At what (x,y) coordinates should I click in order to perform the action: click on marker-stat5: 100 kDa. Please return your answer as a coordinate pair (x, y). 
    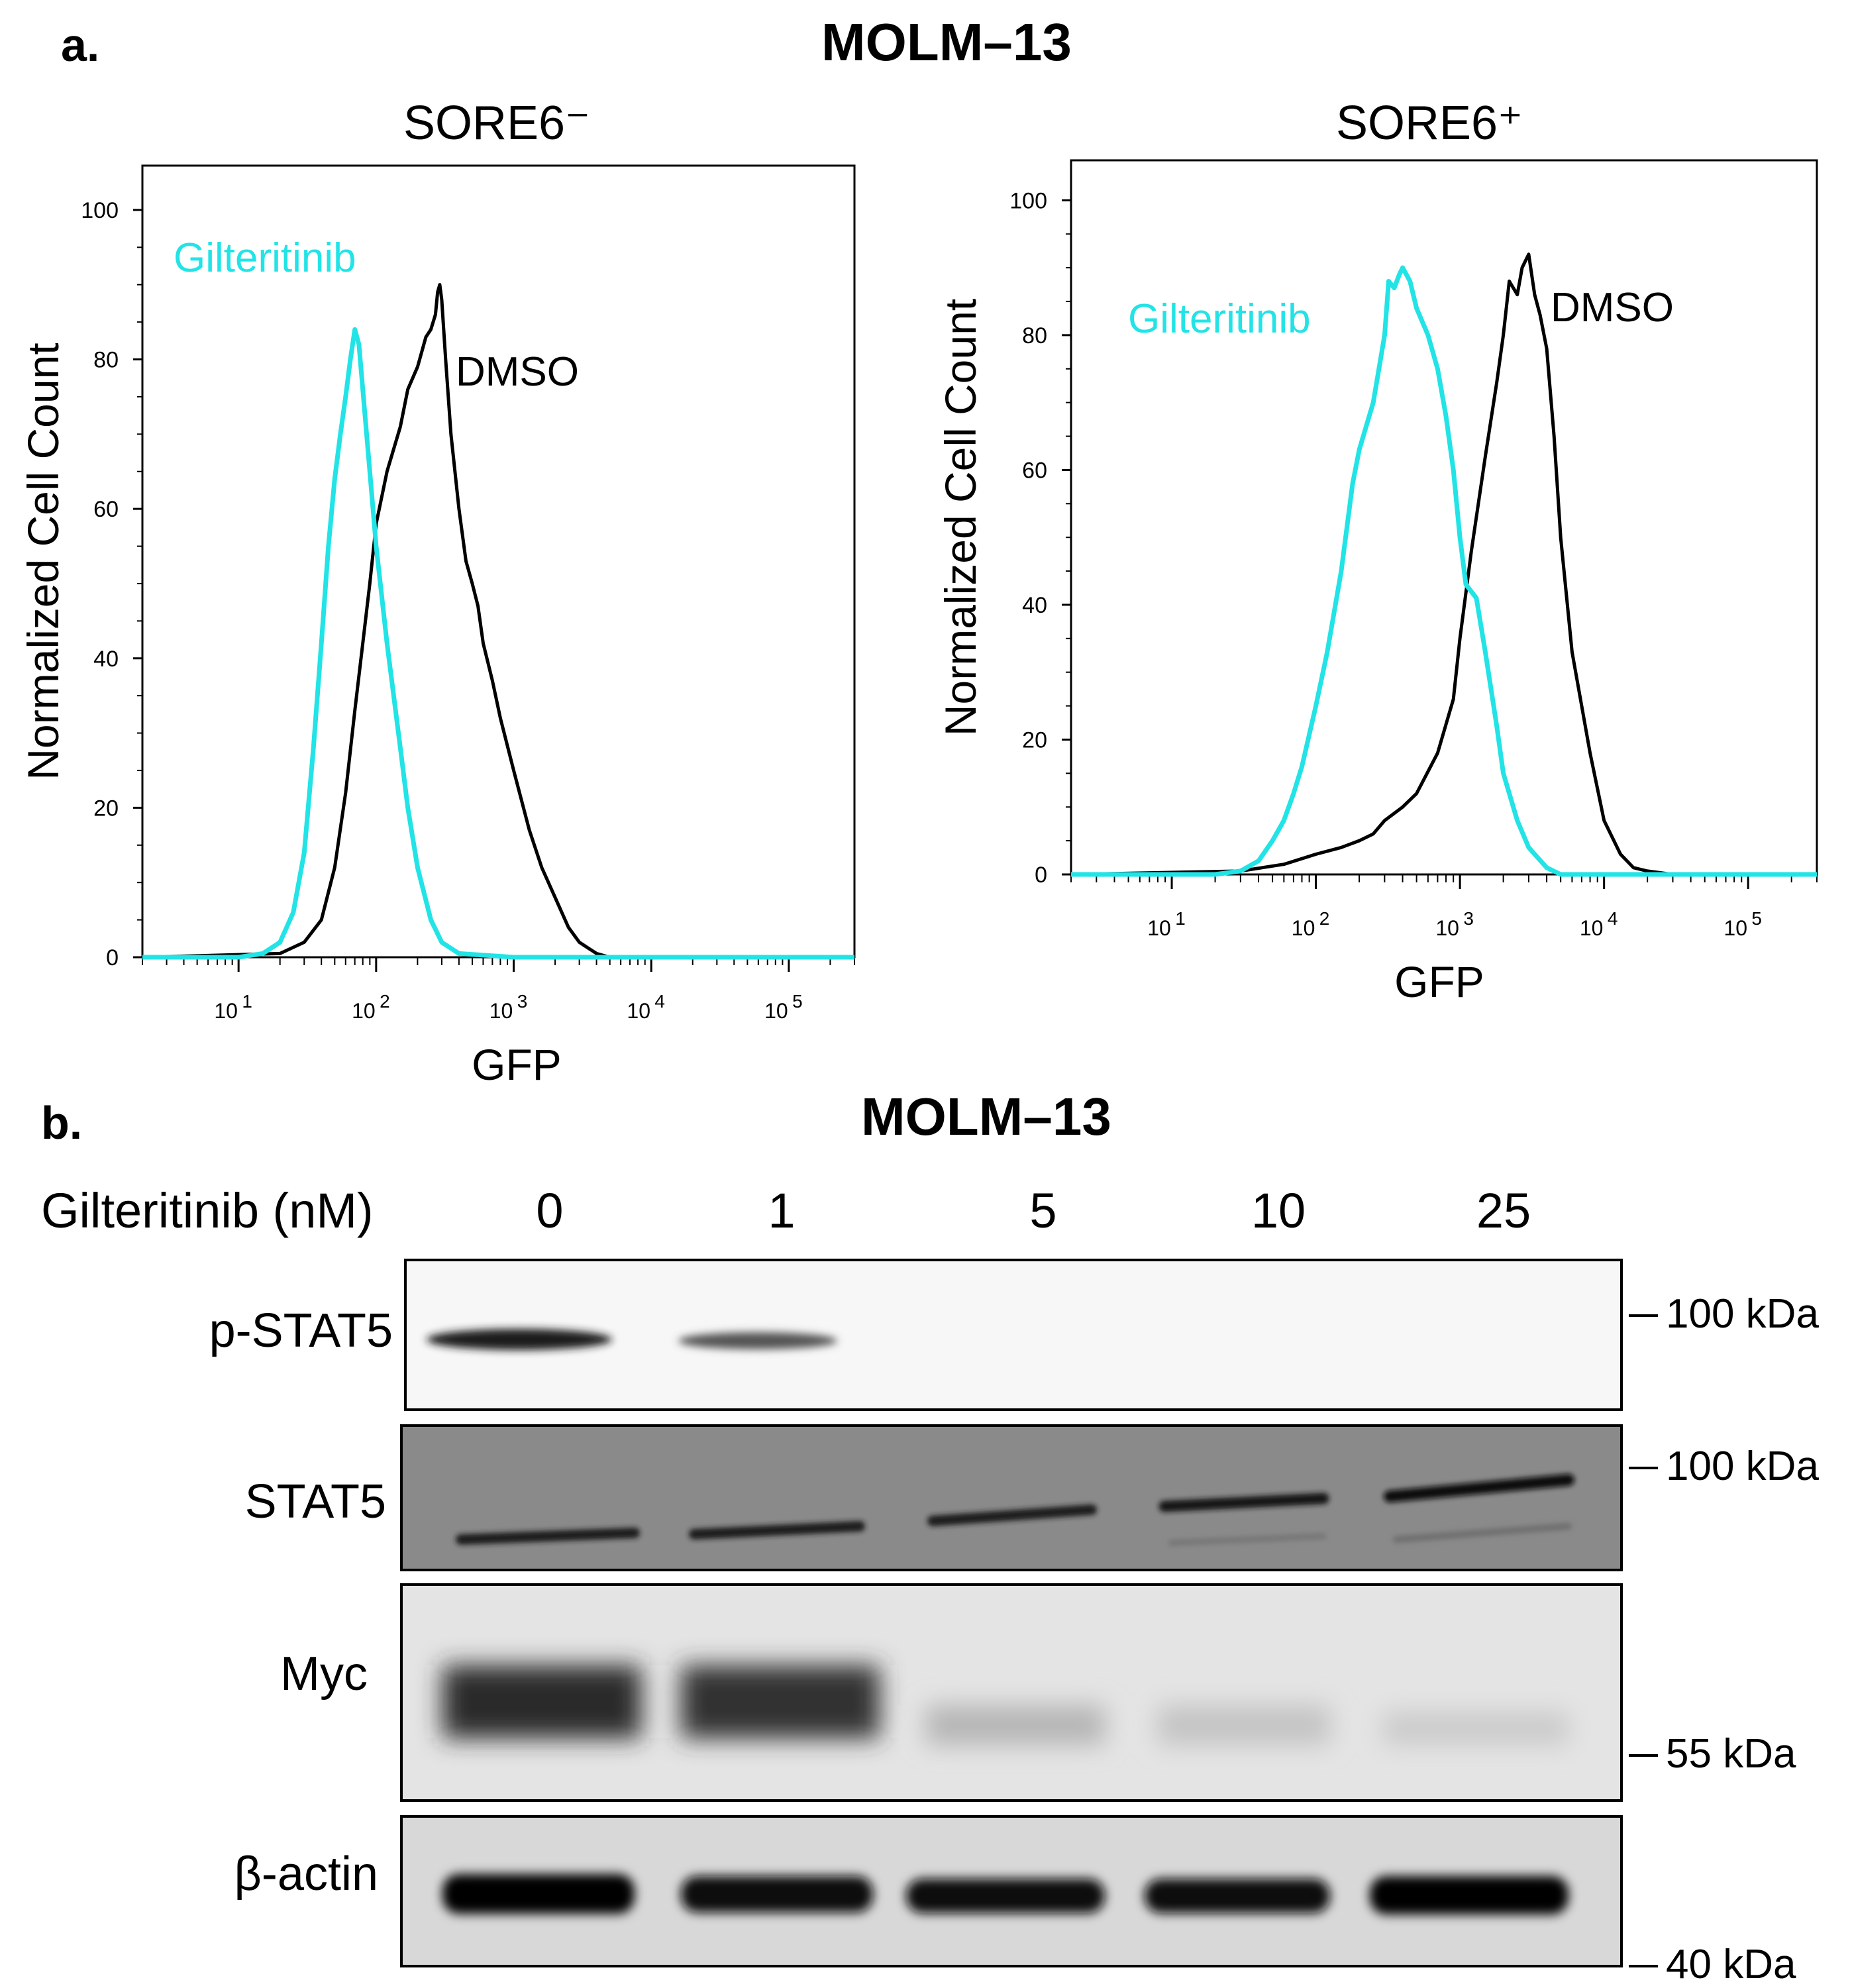
    Looking at the image, I should click on (1724, 1466).